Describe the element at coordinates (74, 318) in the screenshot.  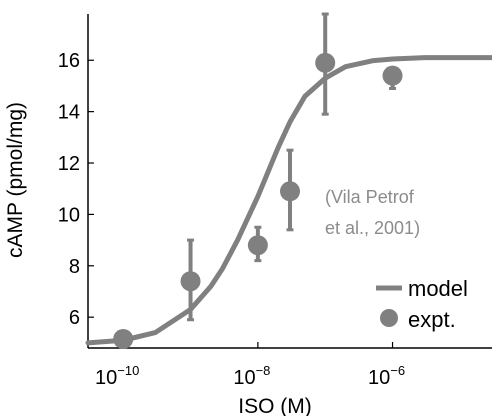
I see `y-tick-label: 6` at that location.